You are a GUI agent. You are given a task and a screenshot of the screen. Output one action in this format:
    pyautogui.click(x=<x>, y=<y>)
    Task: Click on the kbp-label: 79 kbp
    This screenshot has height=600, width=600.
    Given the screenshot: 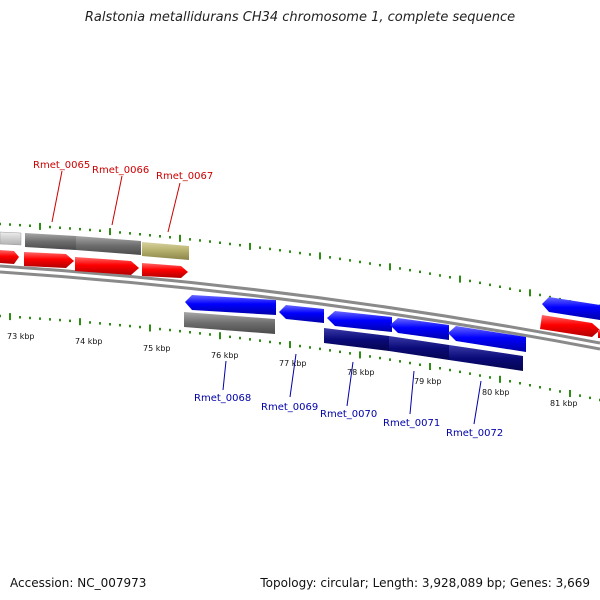 What is the action you would take?
    pyautogui.click(x=428, y=381)
    